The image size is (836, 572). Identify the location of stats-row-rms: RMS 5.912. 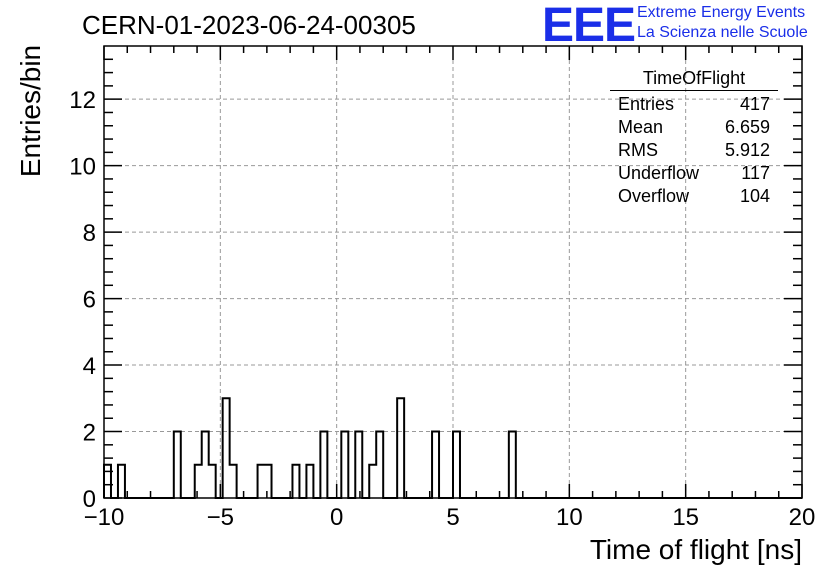
(694, 150).